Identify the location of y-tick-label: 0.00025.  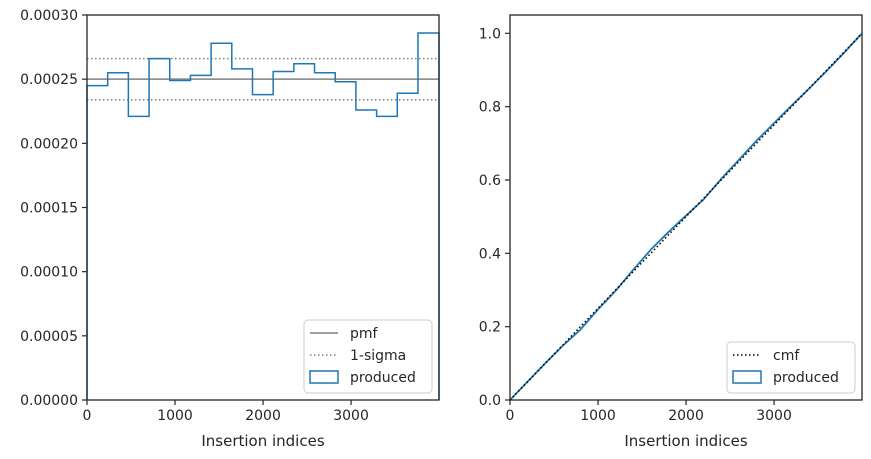
(49, 80).